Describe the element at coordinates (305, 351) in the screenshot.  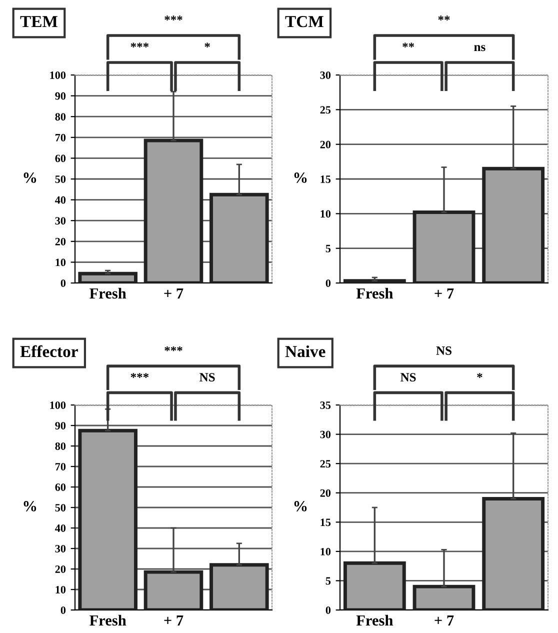
I see `chart-title: Naive` at that location.